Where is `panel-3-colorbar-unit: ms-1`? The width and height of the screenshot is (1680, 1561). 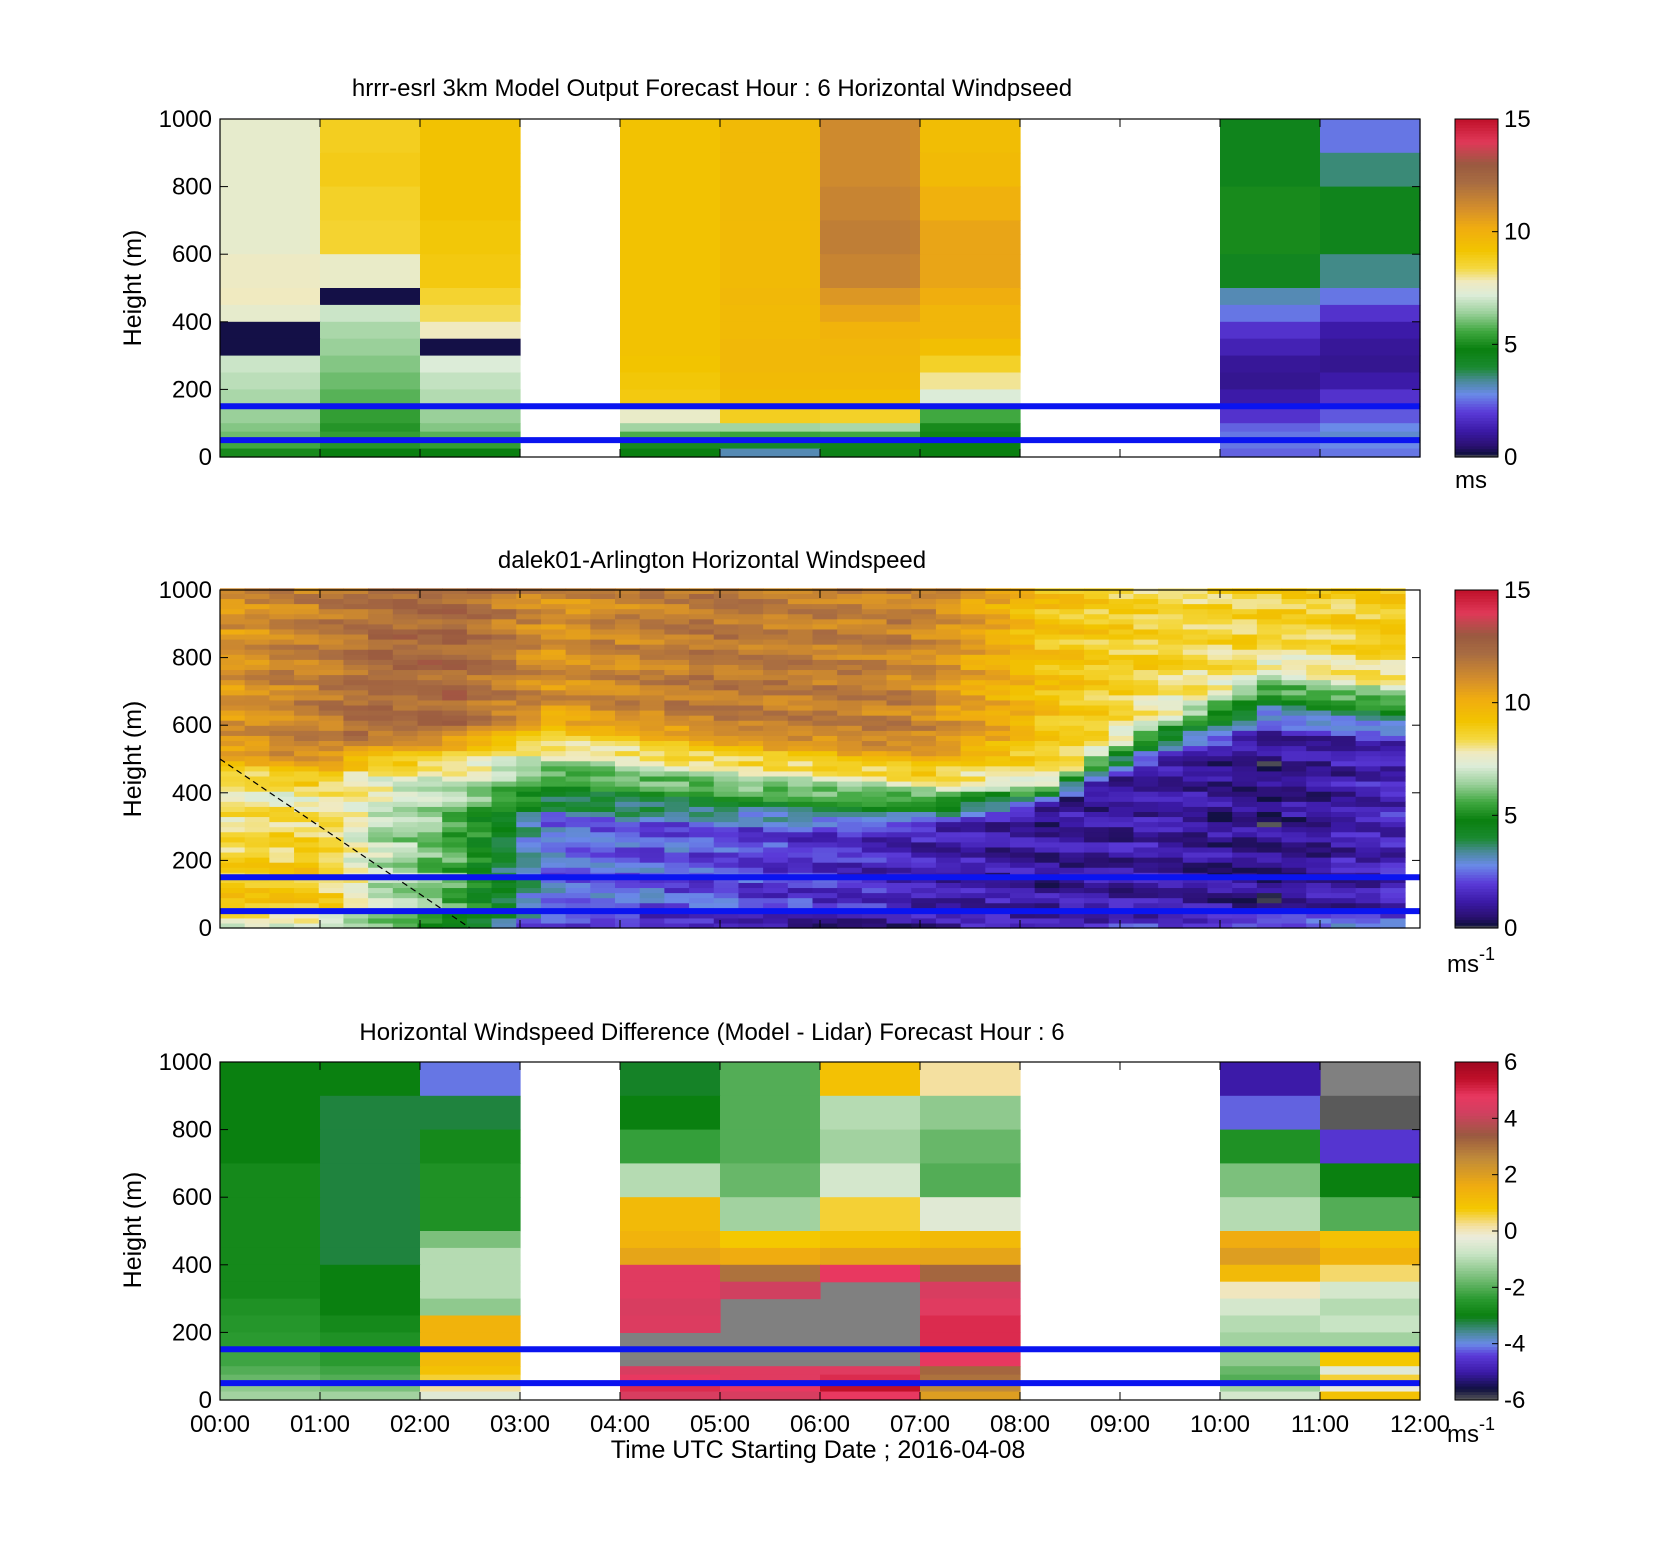
panel-3-colorbar-unit: ms-1 is located at coordinates (1471, 1431).